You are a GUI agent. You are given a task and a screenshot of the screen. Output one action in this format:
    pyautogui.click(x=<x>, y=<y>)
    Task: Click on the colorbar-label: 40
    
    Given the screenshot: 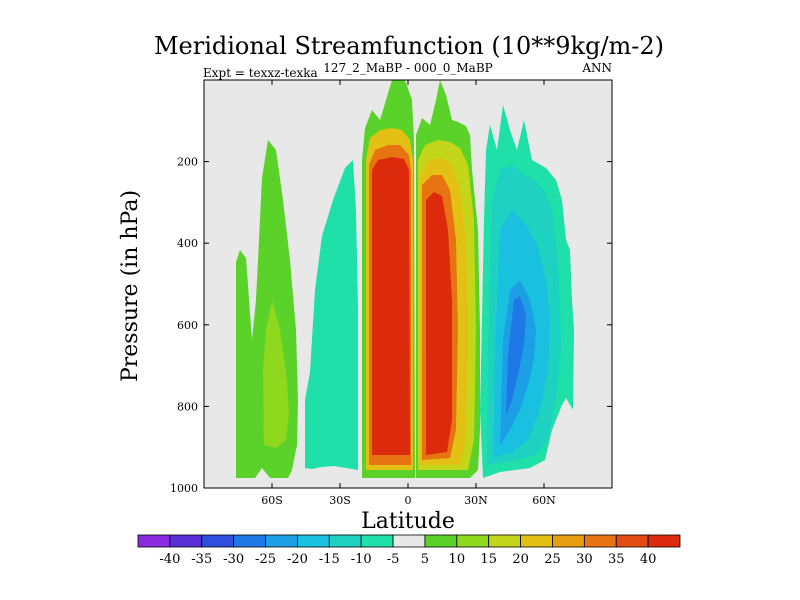 What is the action you would take?
    pyautogui.click(x=648, y=559)
    